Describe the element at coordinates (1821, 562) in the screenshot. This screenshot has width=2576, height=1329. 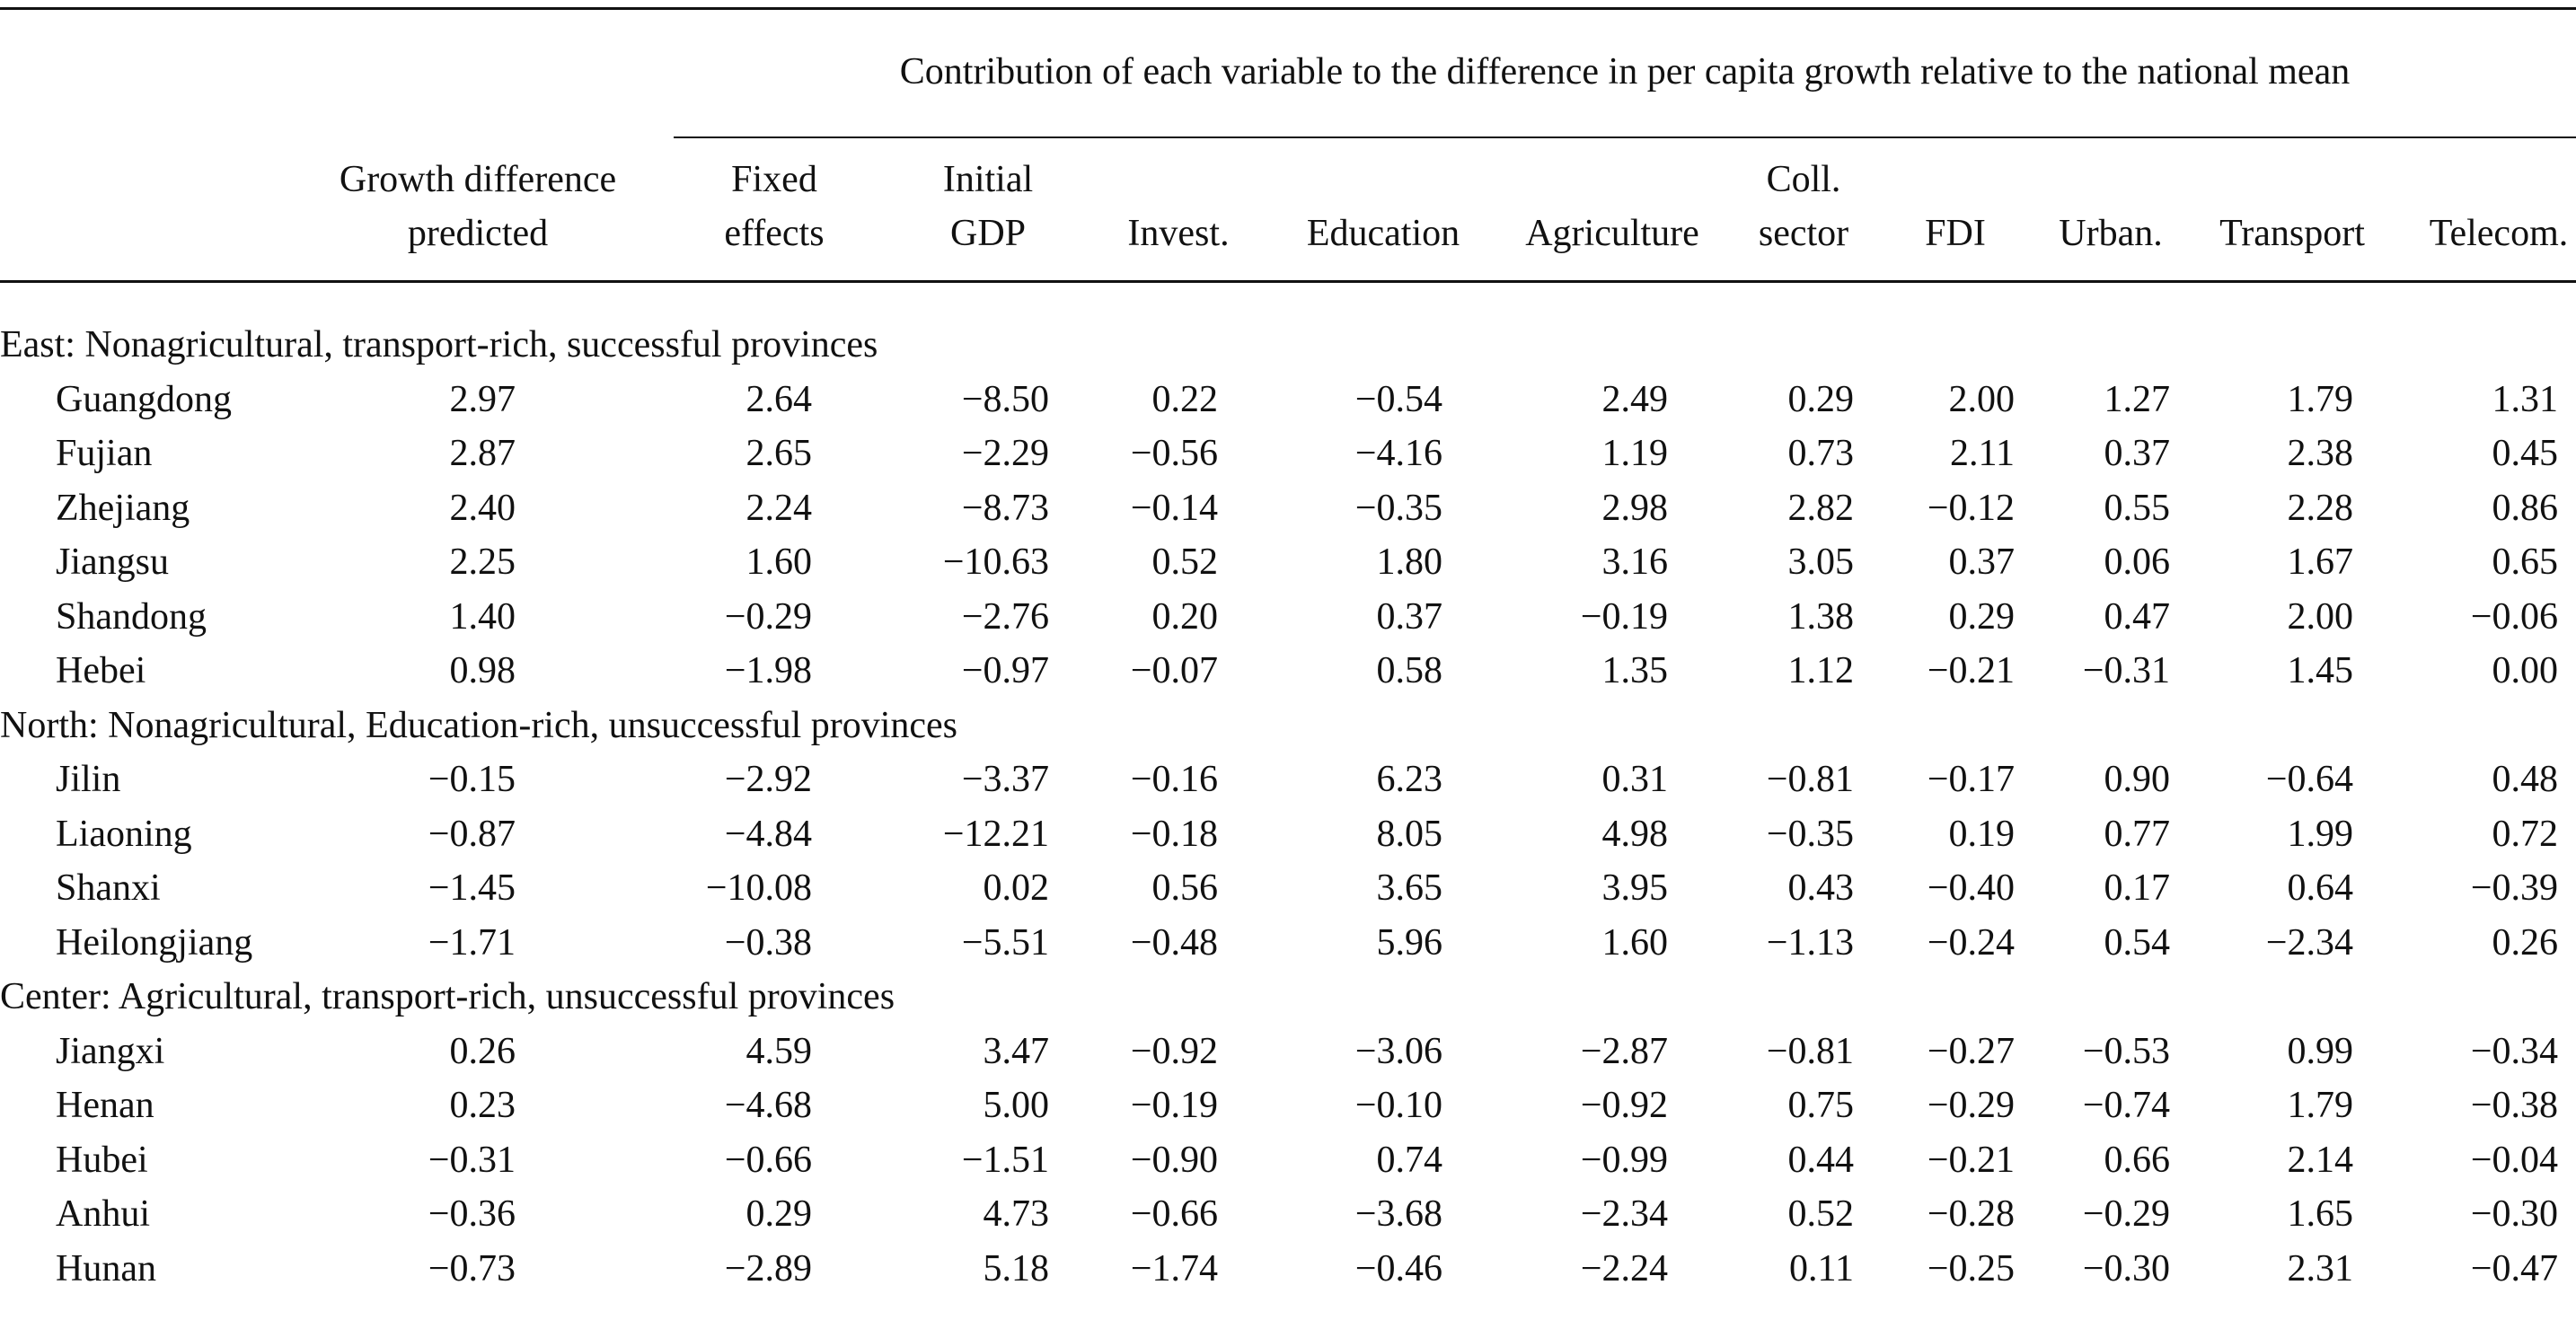
I see `table-cell: 3.05` at that location.